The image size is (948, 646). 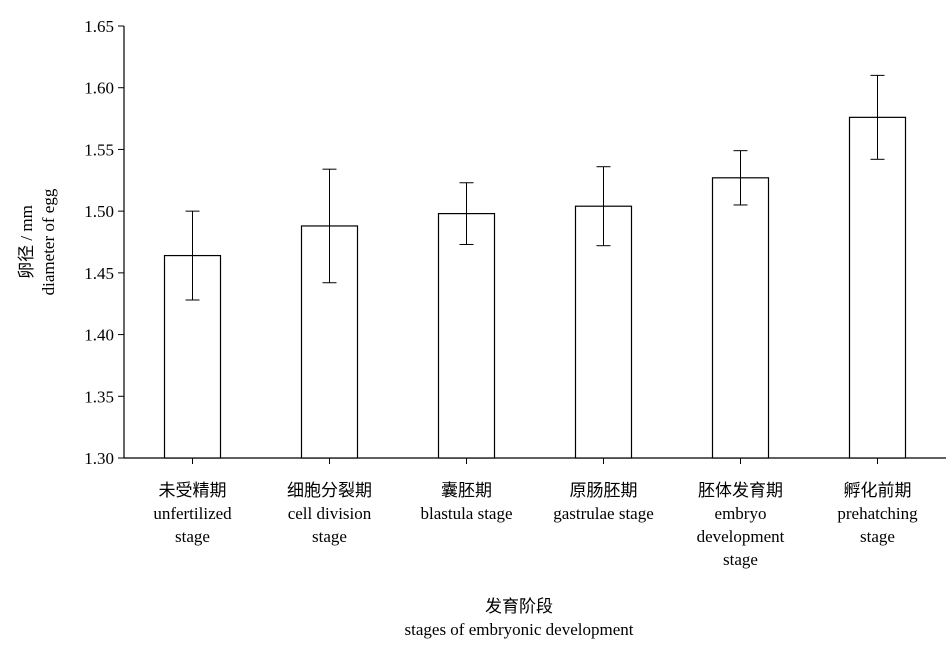 What do you see at coordinates (329, 490) in the screenshot?
I see `x-category-label: 细胞分裂期` at bounding box center [329, 490].